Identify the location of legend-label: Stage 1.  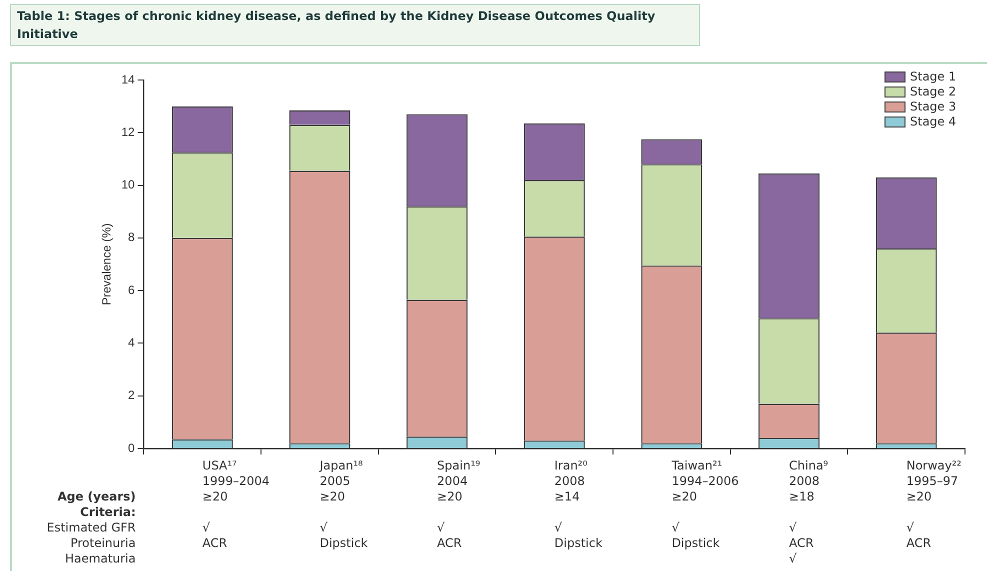
(933, 77).